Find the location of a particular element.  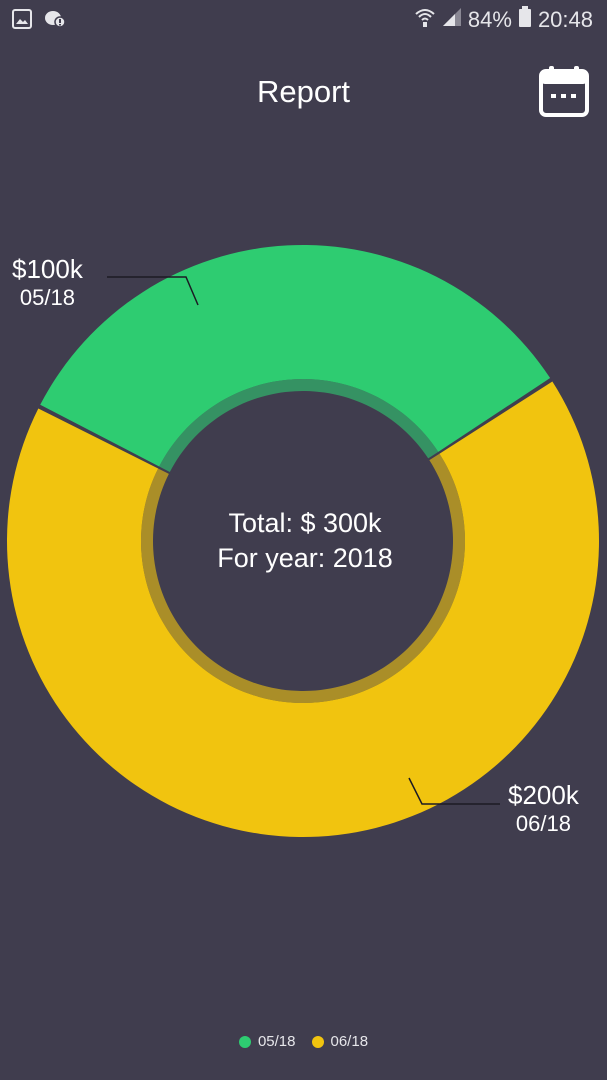

app-header: Report is located at coordinates (303, 95).